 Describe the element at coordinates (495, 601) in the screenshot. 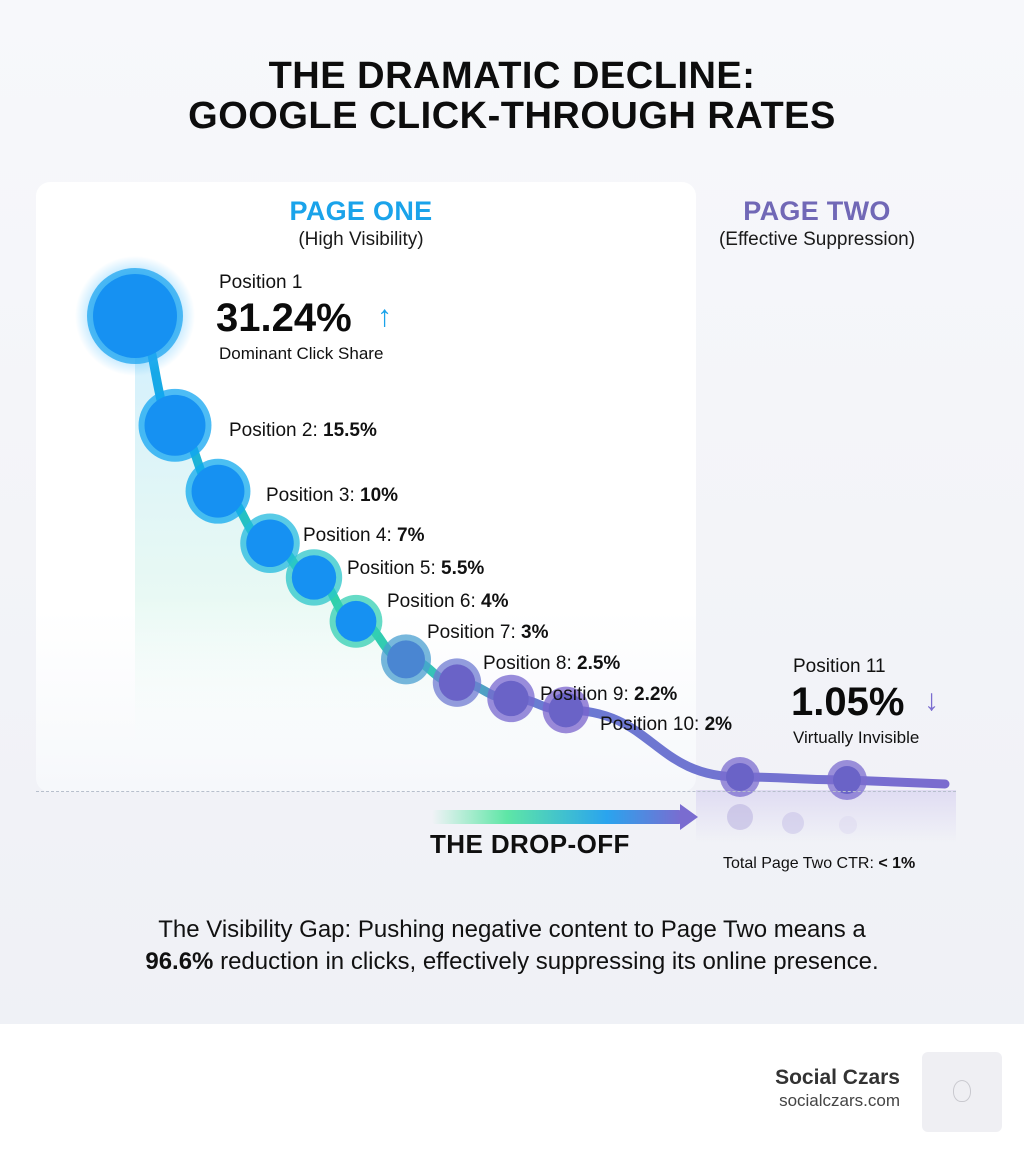

I see `position-6-value: 4%` at that location.